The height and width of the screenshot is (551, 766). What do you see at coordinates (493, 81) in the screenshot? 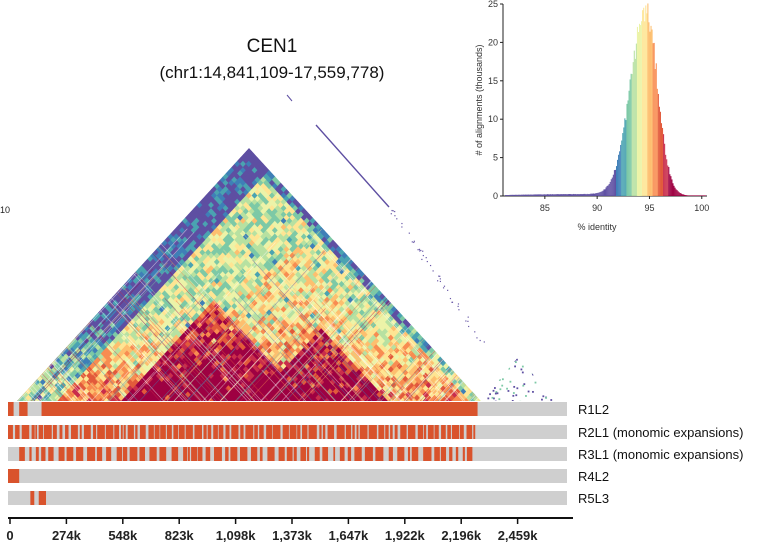
I see `hist-y-tick-label: 15` at bounding box center [493, 81].